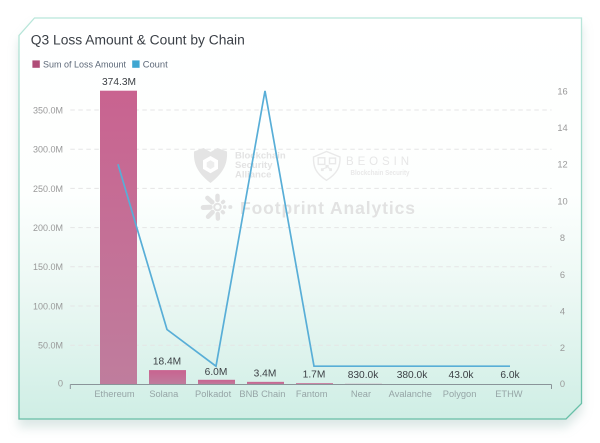  What do you see at coordinates (510, 375) in the screenshot?
I see `svg-text: 6.0k` at bounding box center [510, 375].